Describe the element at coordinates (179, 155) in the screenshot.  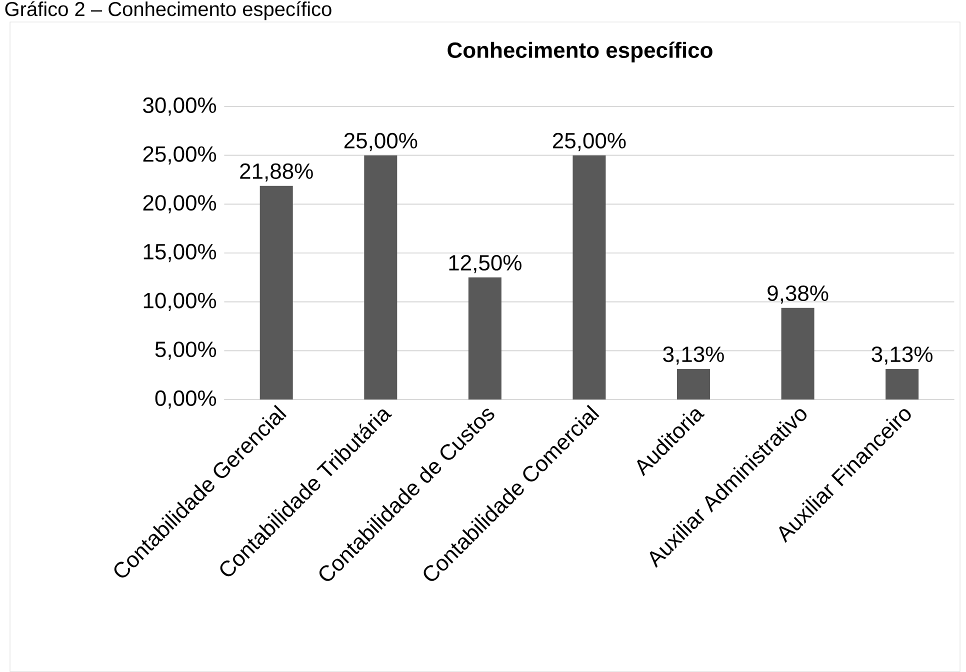
I see `y-tick-label: 25,00%` at that location.